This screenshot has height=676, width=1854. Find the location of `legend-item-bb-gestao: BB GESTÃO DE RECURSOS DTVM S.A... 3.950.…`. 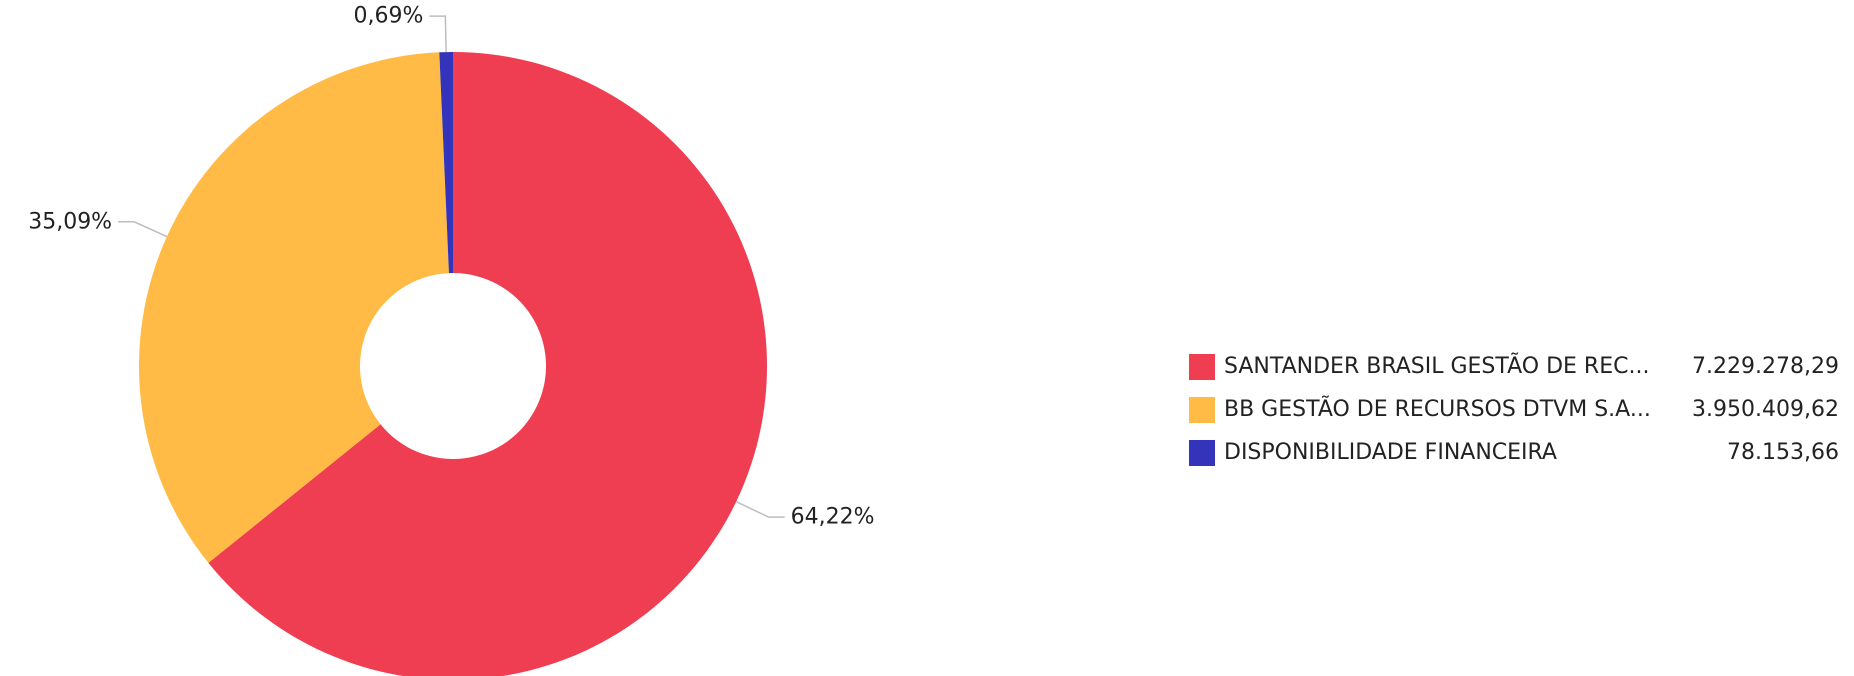

legend-item-bb-gestao: BB GESTÃO DE RECURSOS DTVM S.A... 3.950.… is located at coordinates (1514, 409).